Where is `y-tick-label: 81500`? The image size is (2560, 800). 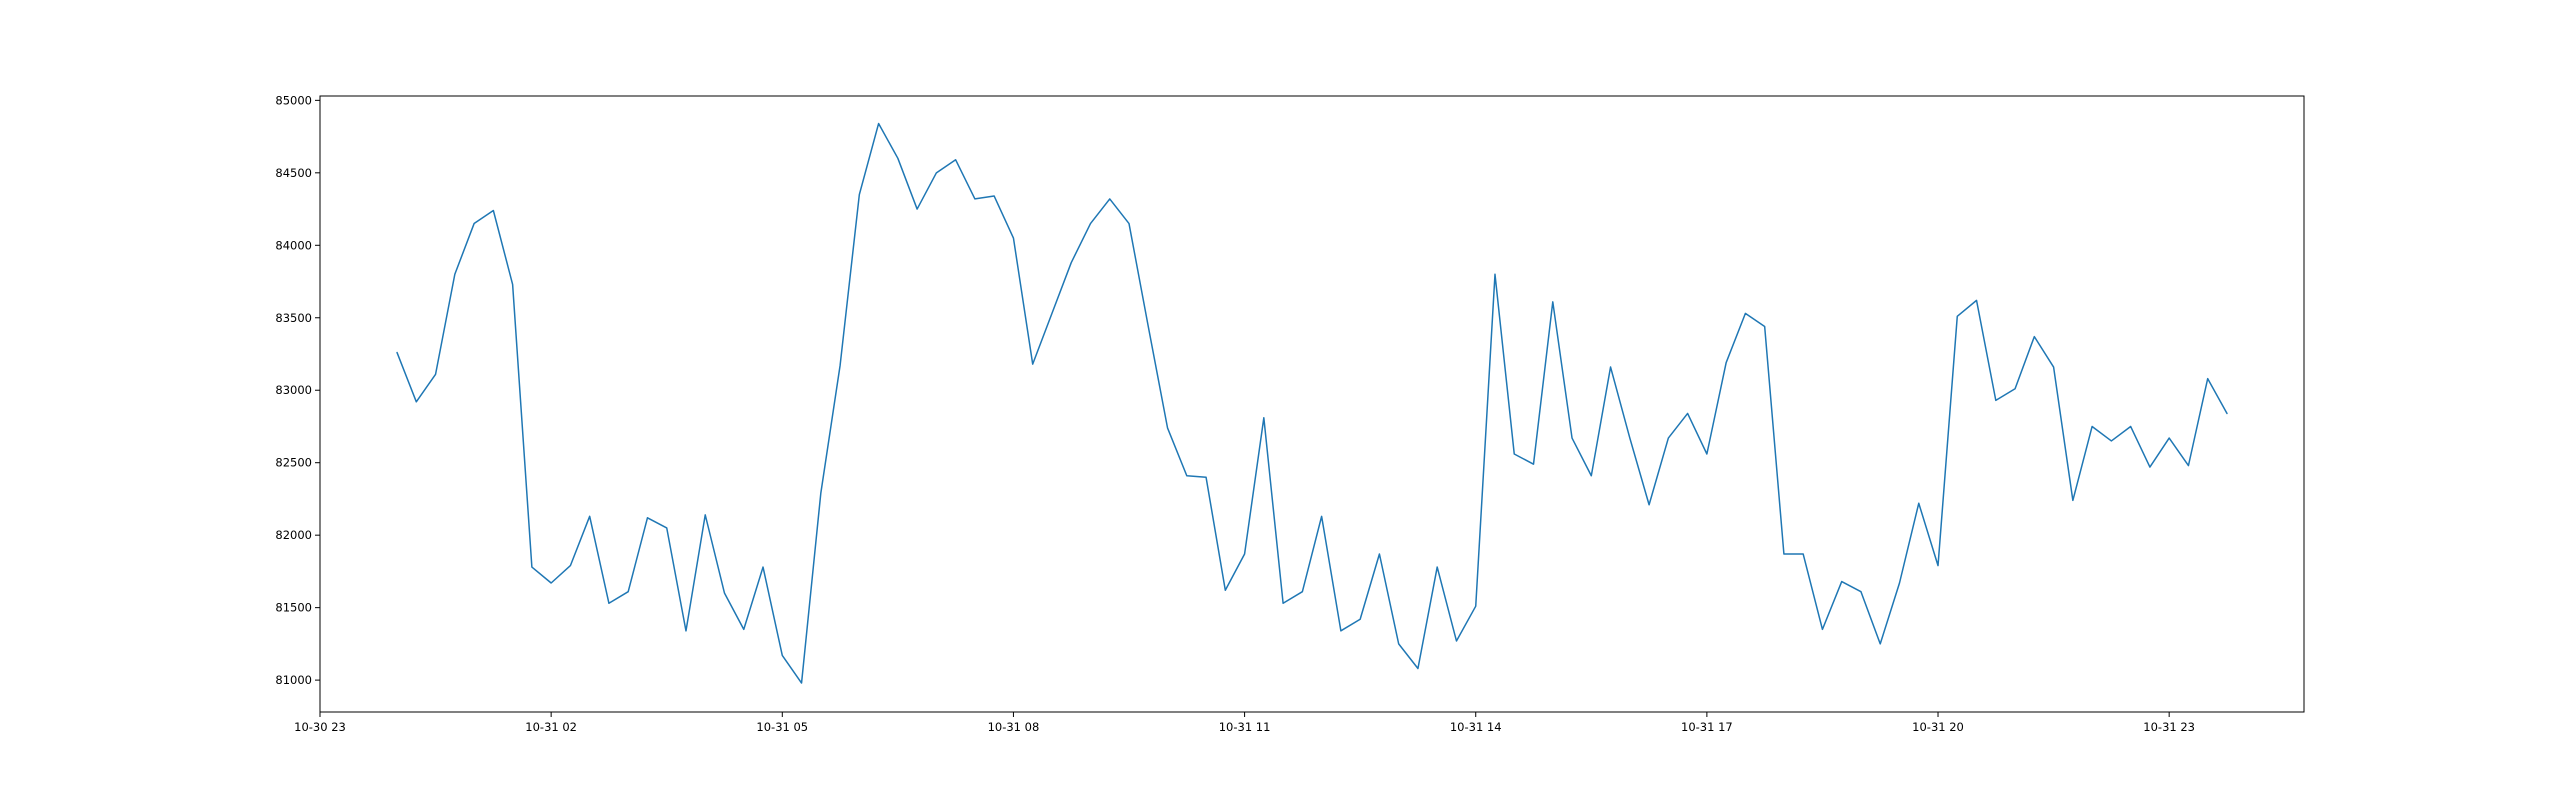 y-tick-label: 81500 is located at coordinates (293, 608).